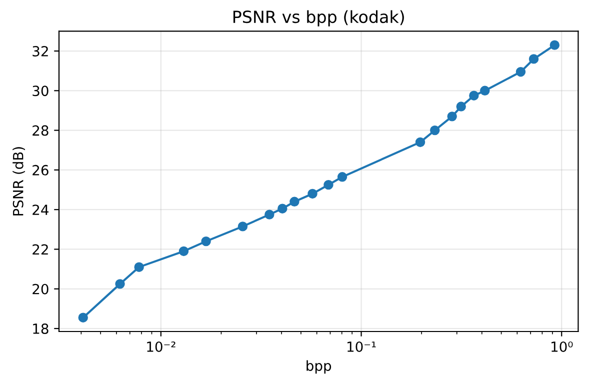  What do you see at coordinates (362, 346) in the screenshot?
I see `x-tick-label: 10⁻¹` at bounding box center [362, 346].